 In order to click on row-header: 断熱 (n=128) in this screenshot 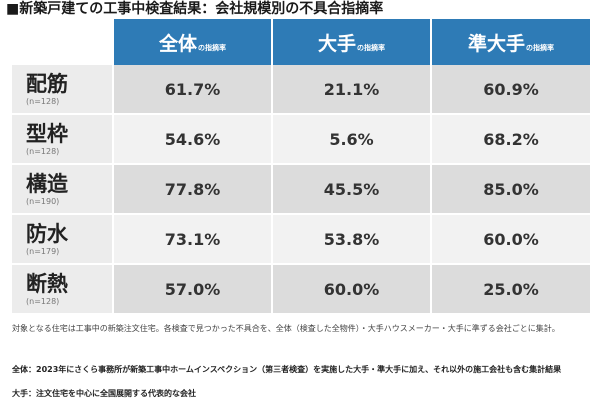, I will do `click(62, 290)`.